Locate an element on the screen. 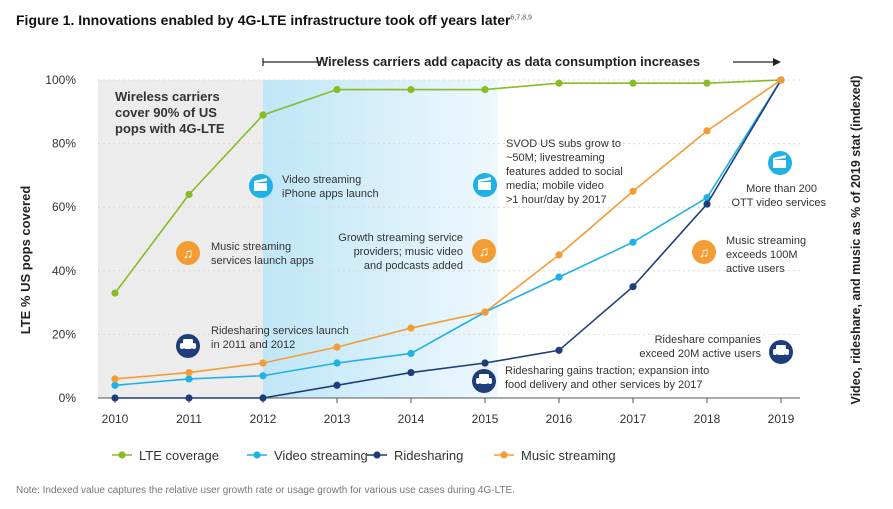  y-tick-label: 20% is located at coordinates (64, 334).